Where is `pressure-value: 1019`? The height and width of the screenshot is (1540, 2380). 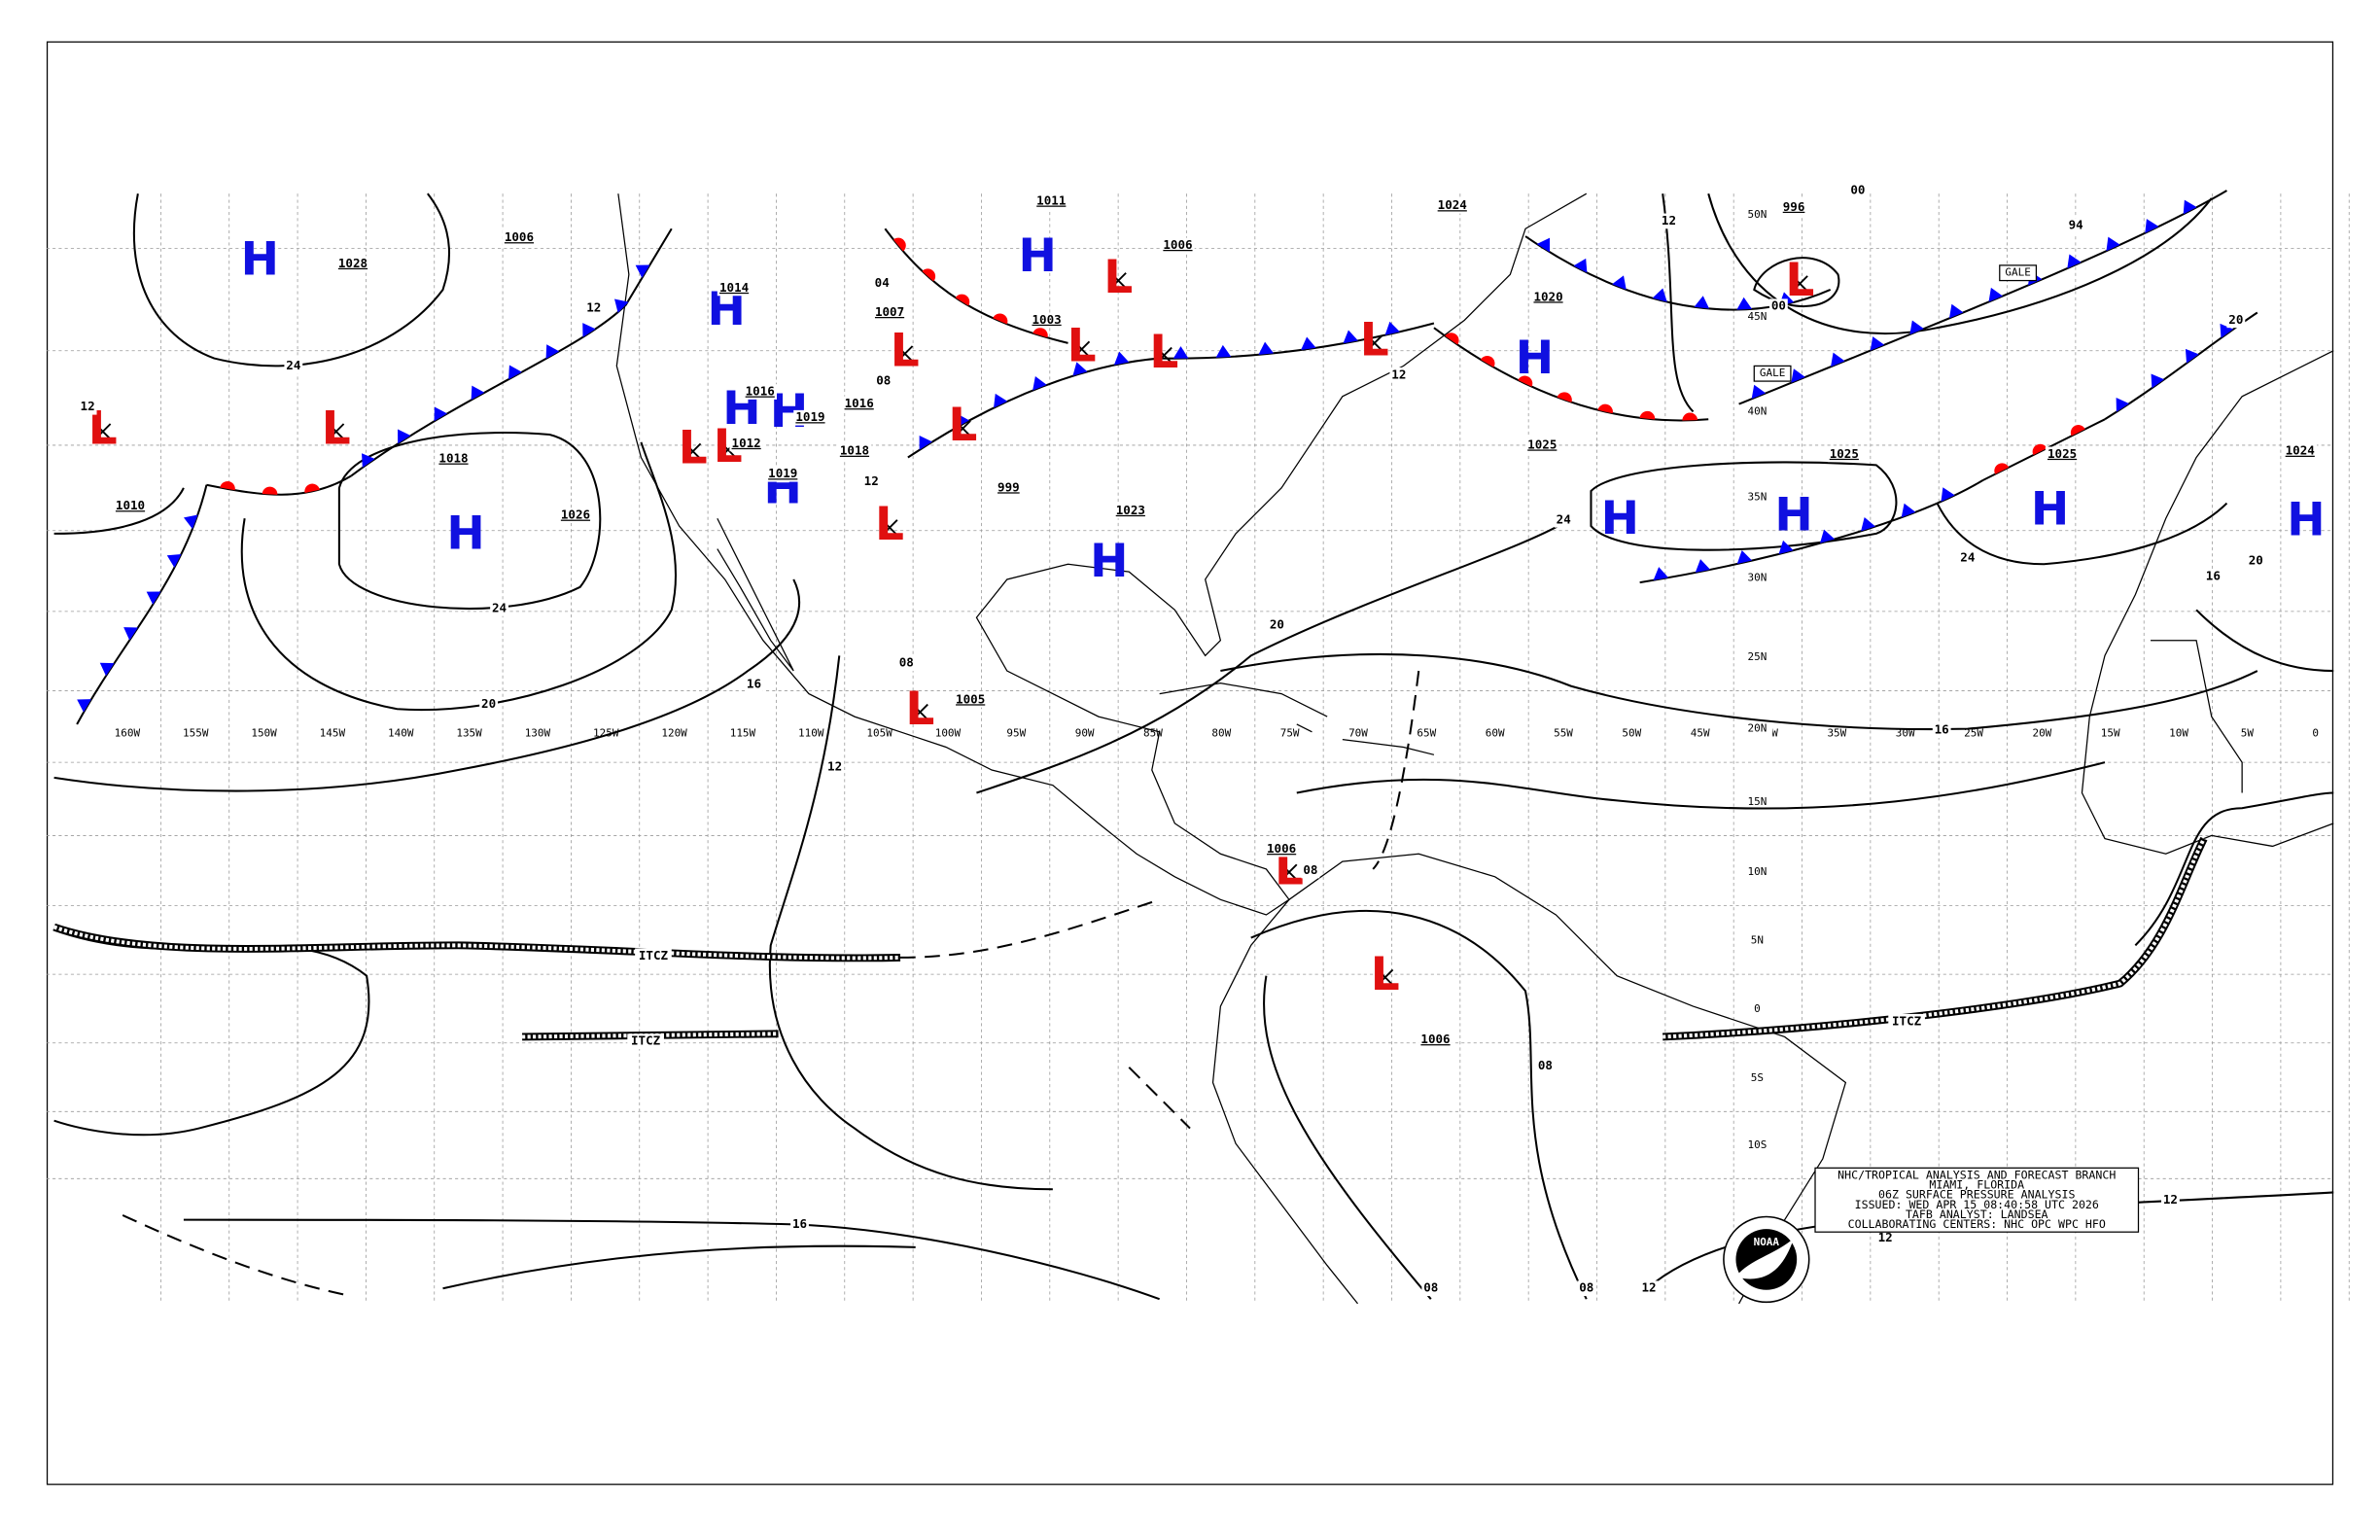 pressure-value: 1019 is located at coordinates (809, 416).